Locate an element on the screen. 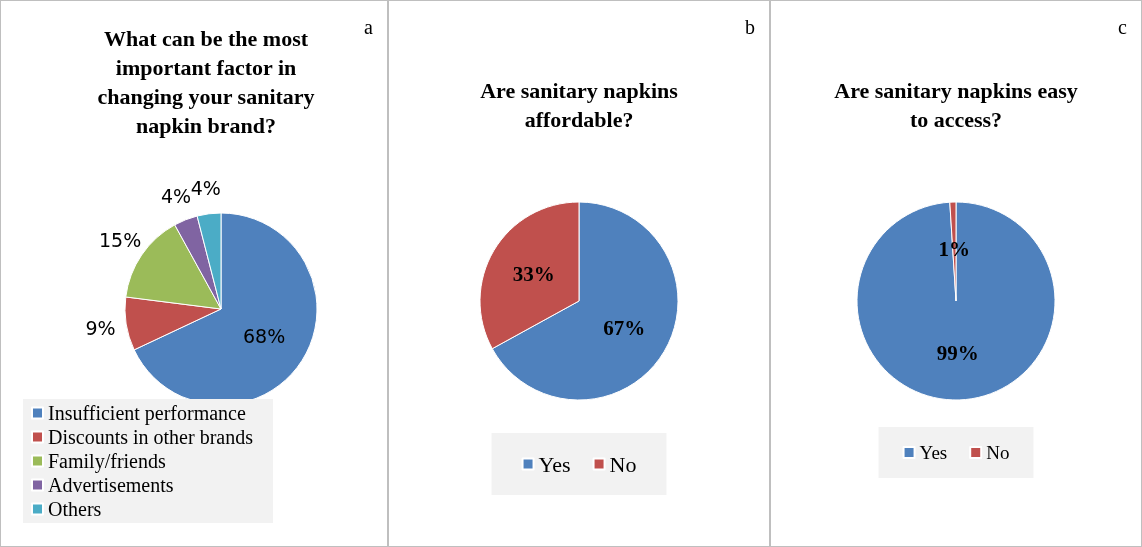  data-label: 67% is located at coordinates (624, 327).